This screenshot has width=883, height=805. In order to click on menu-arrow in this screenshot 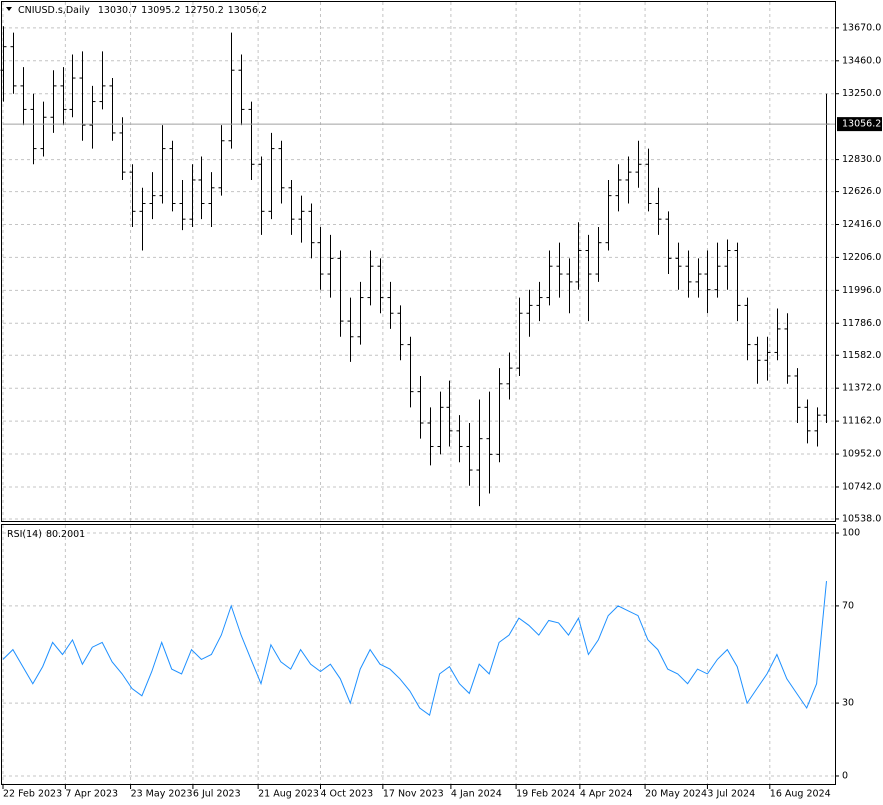, I will do `click(9, 9)`.